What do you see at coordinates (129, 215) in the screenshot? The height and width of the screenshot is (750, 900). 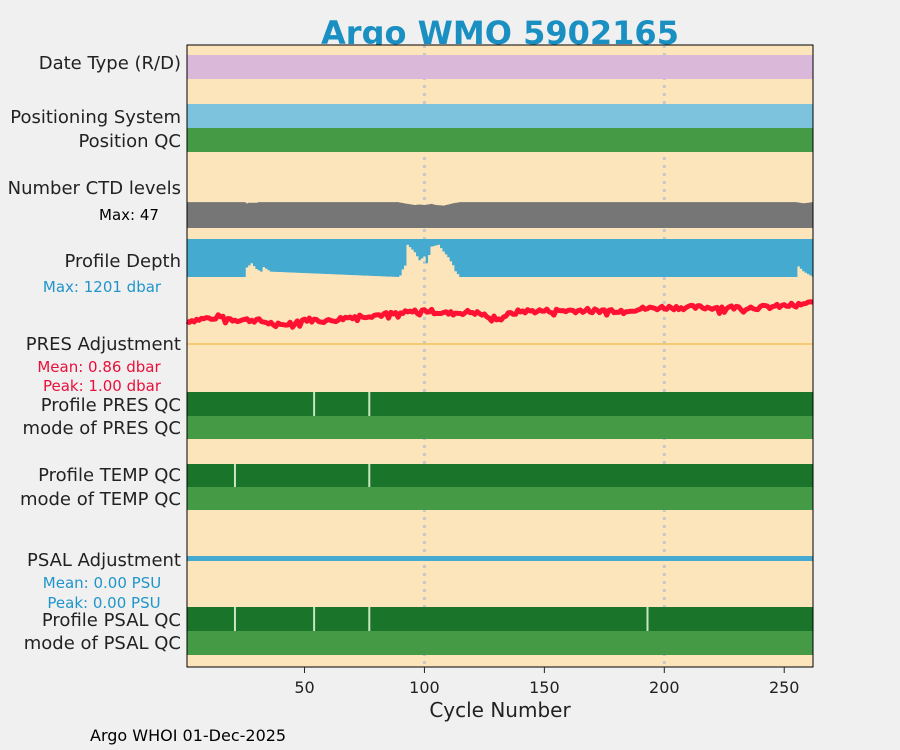 I see `ctd-max-label: Max: 47` at bounding box center [129, 215].